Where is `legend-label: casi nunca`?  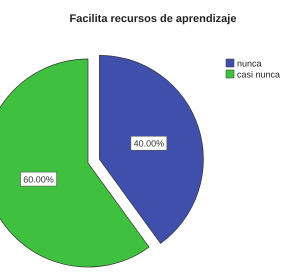
legend-label: casi nunca is located at coordinates (258, 75).